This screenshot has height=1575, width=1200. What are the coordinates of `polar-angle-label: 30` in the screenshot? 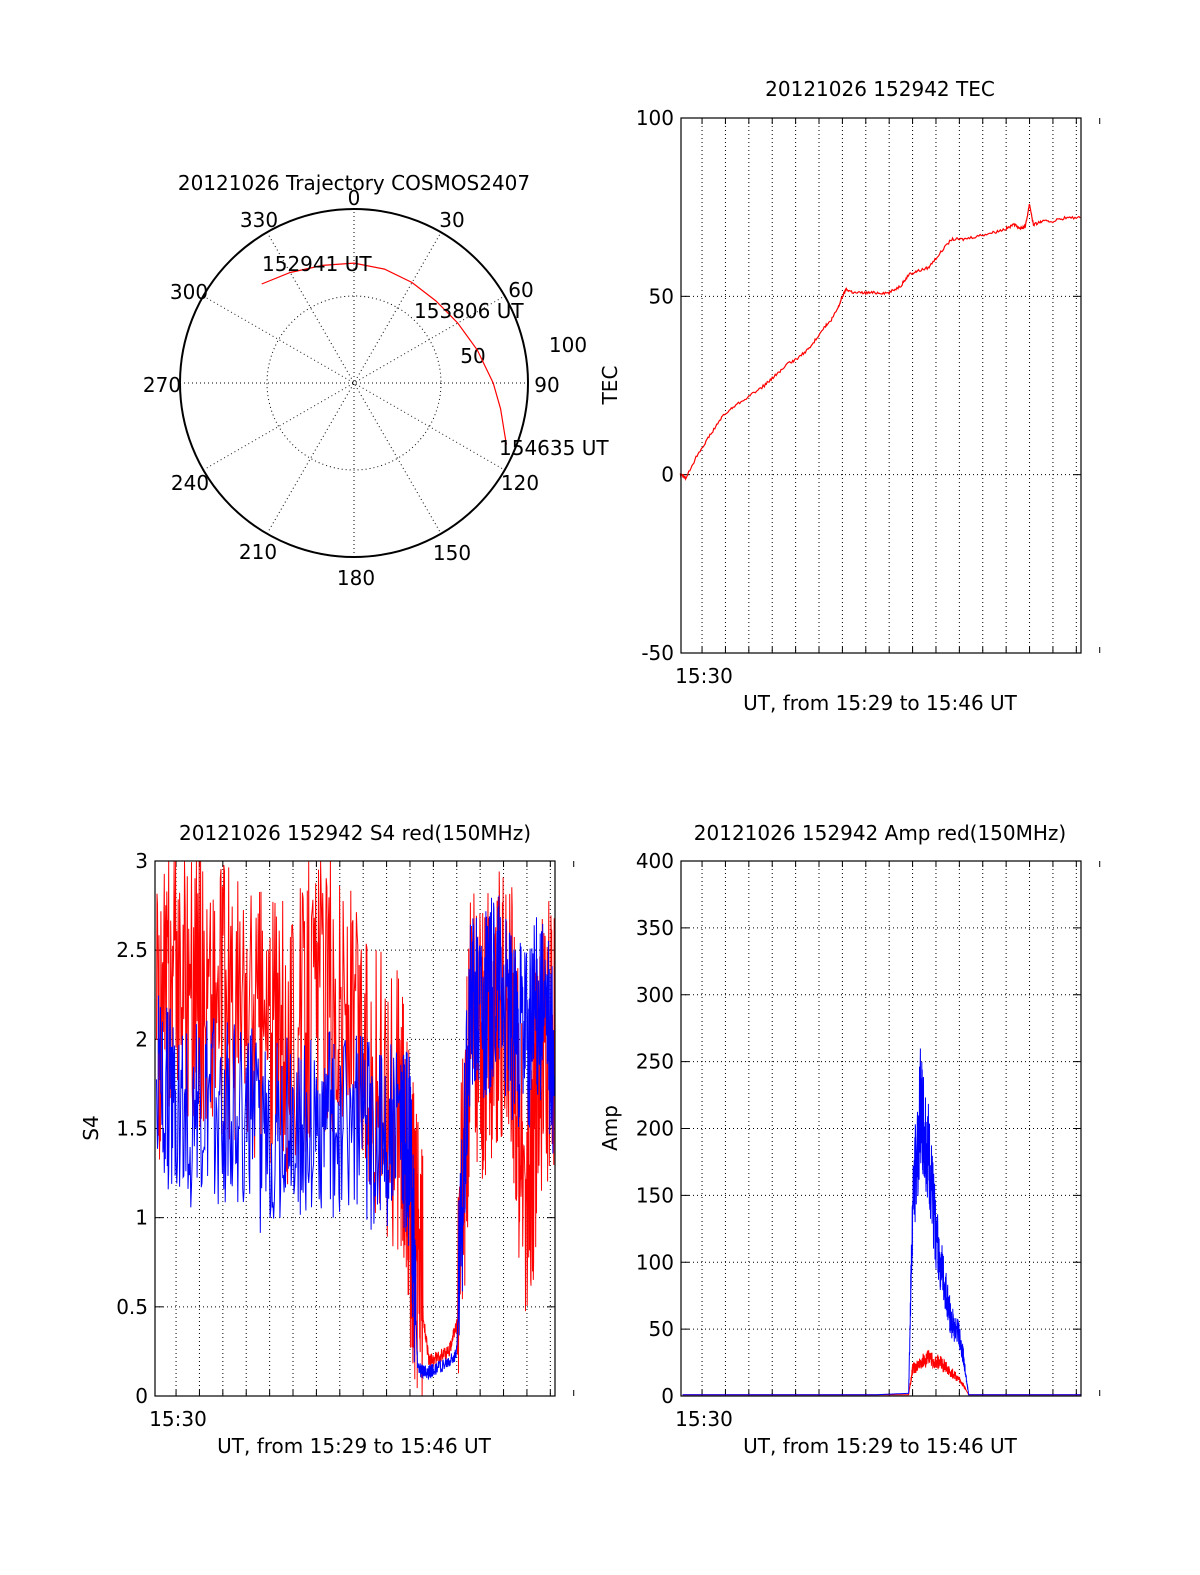 It's located at (451, 220).